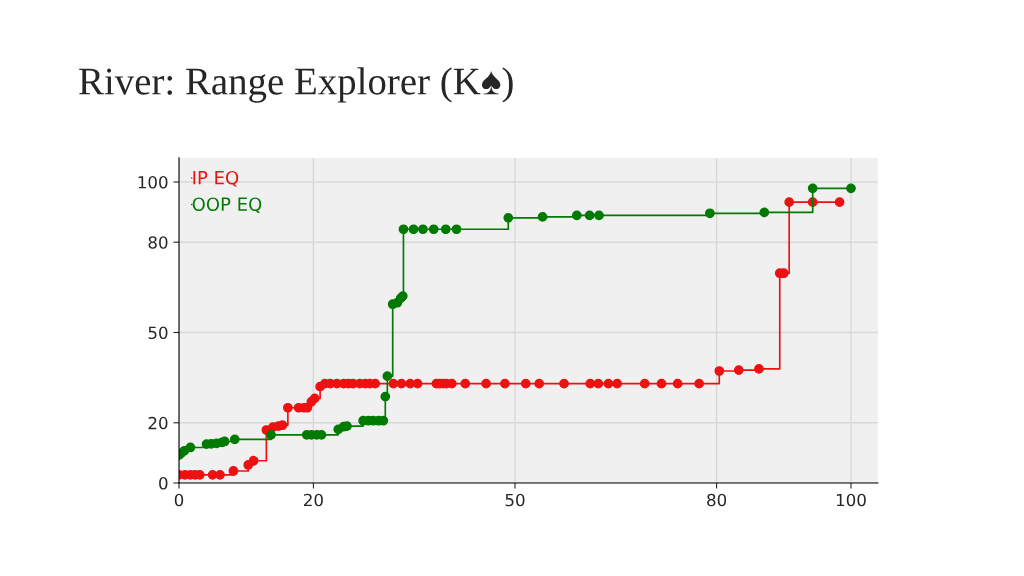 Image resolution: width=1024 pixels, height=576 pixels. Describe the element at coordinates (717, 500) in the screenshot. I see `x-tick-label: 80` at that location.